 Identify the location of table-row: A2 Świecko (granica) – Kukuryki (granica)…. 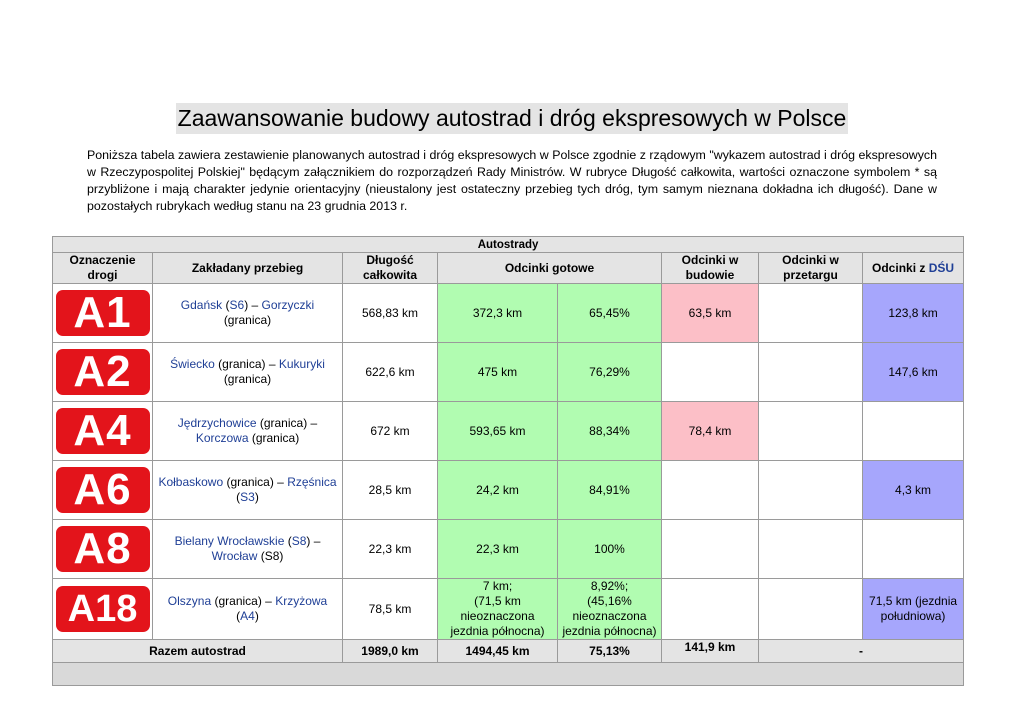
(508, 372).